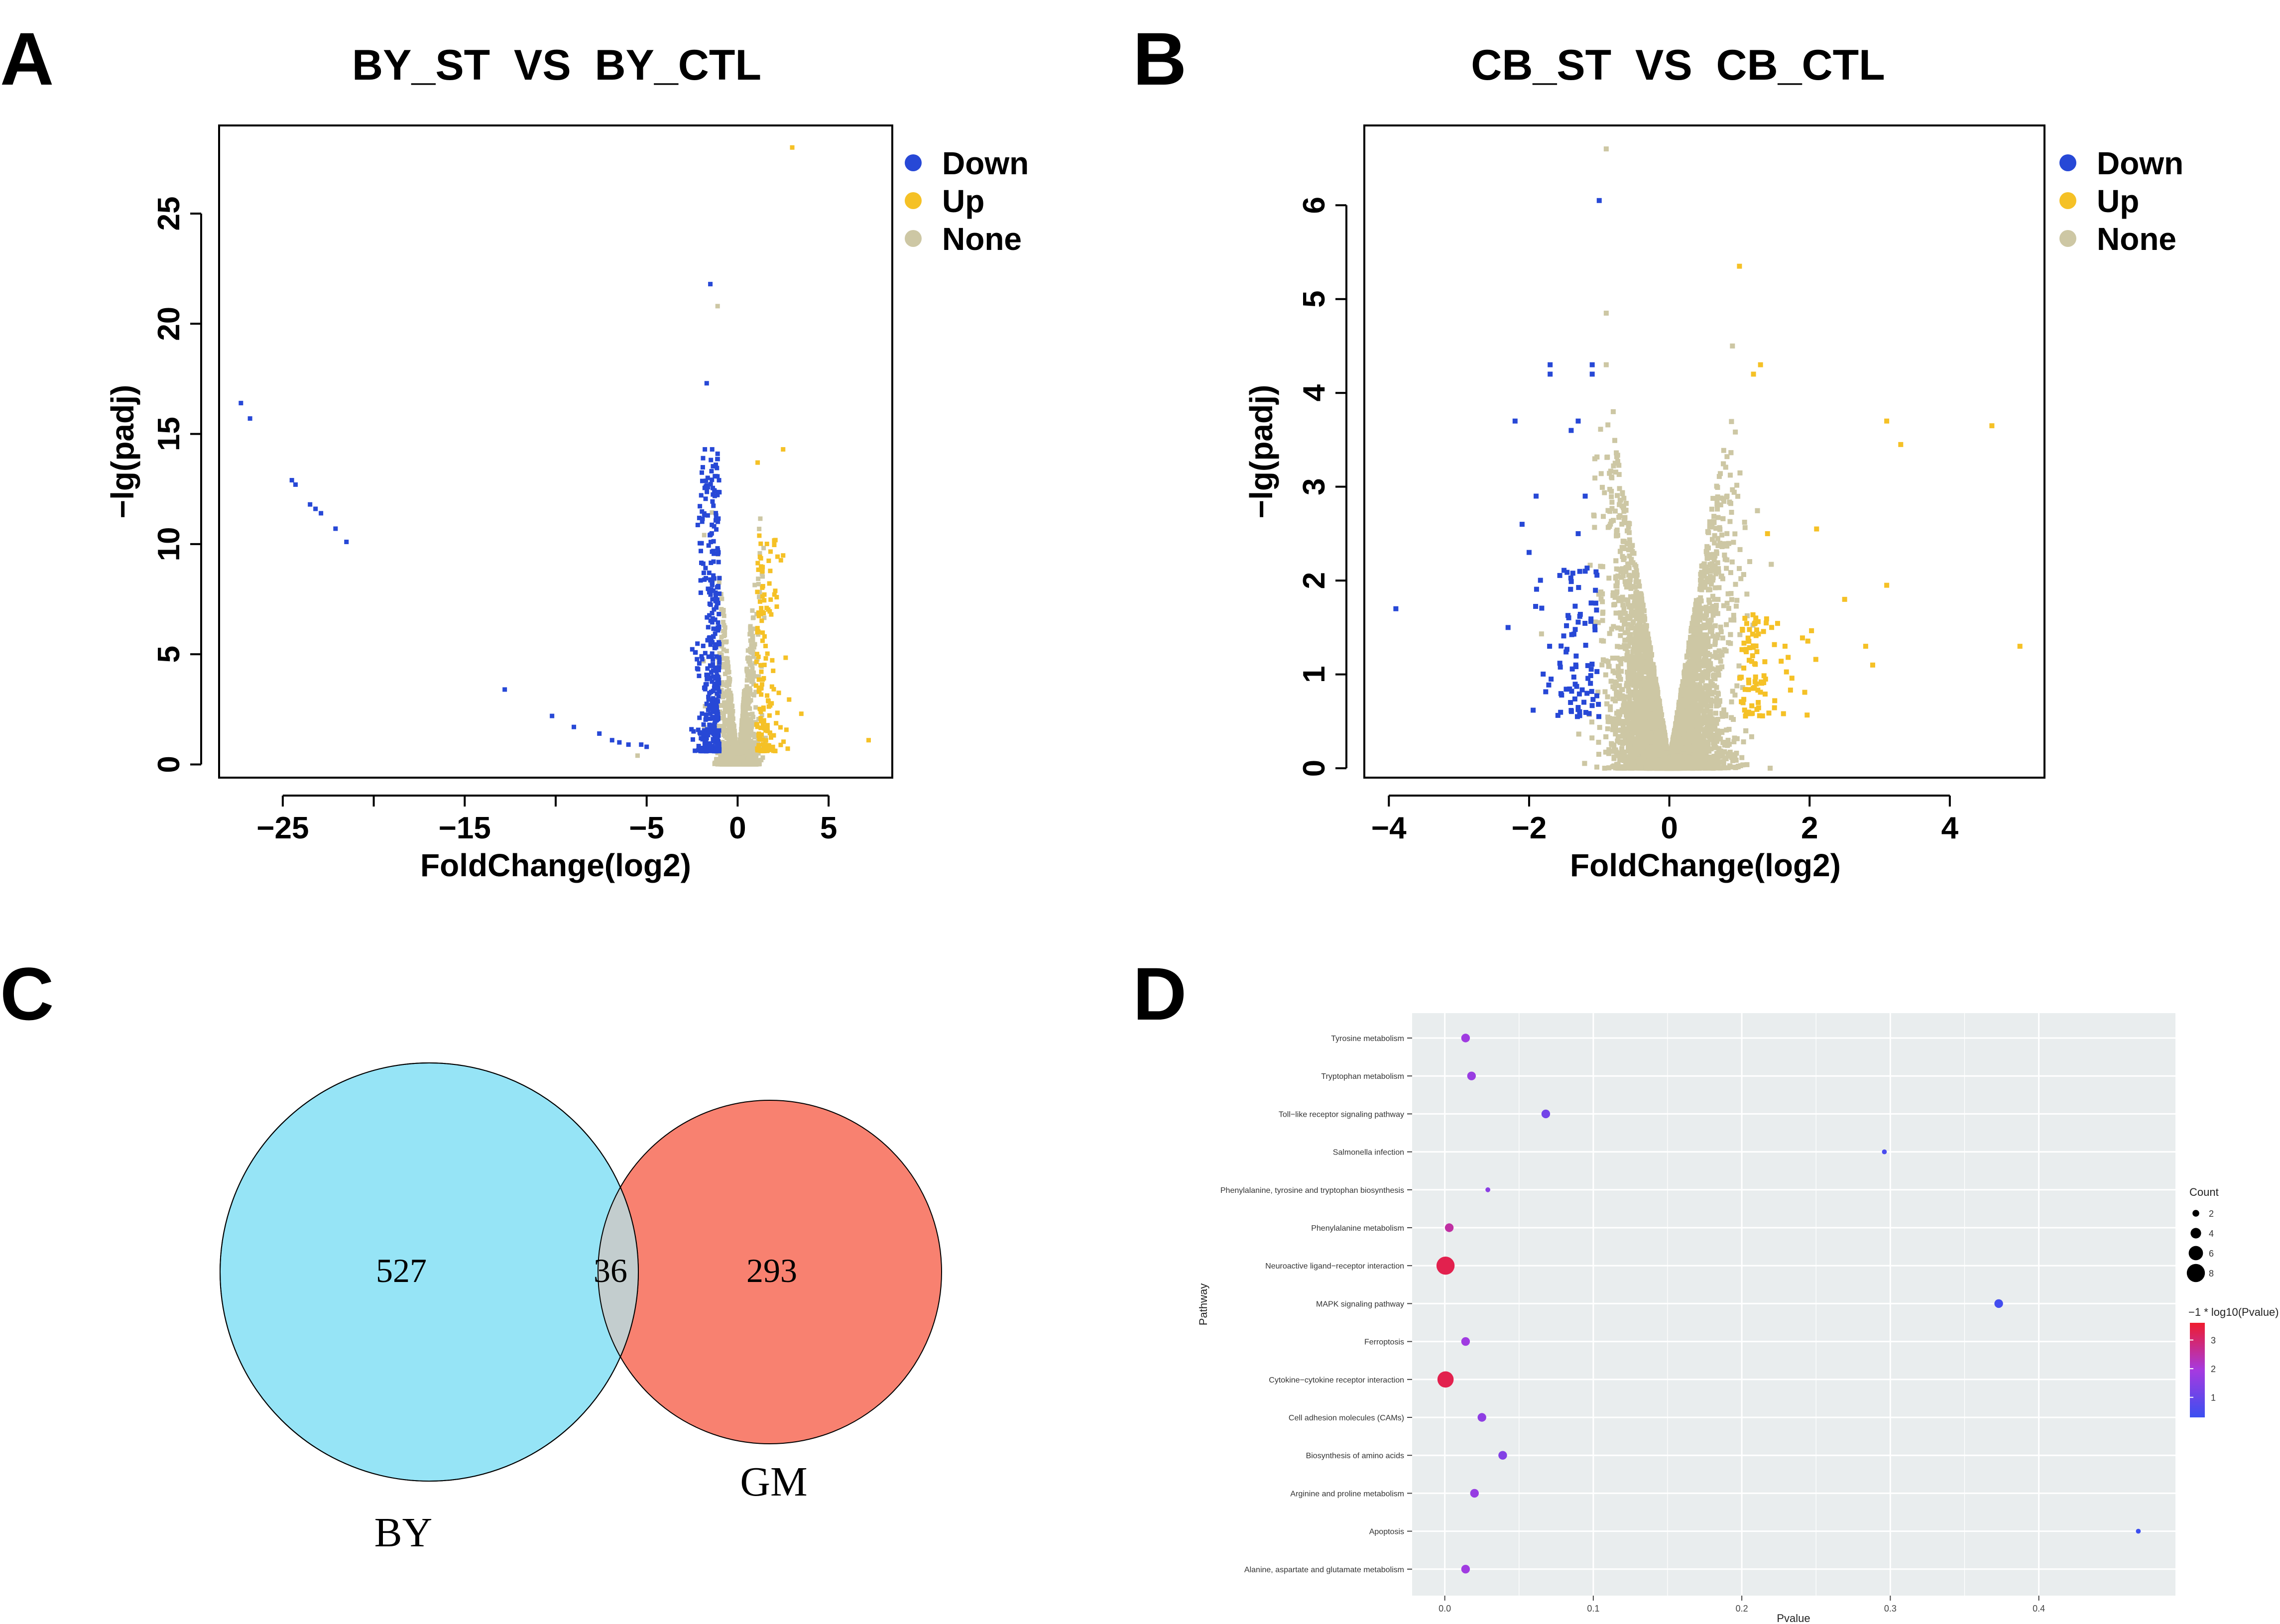  I want to click on legend-up-marker, so click(913, 201).